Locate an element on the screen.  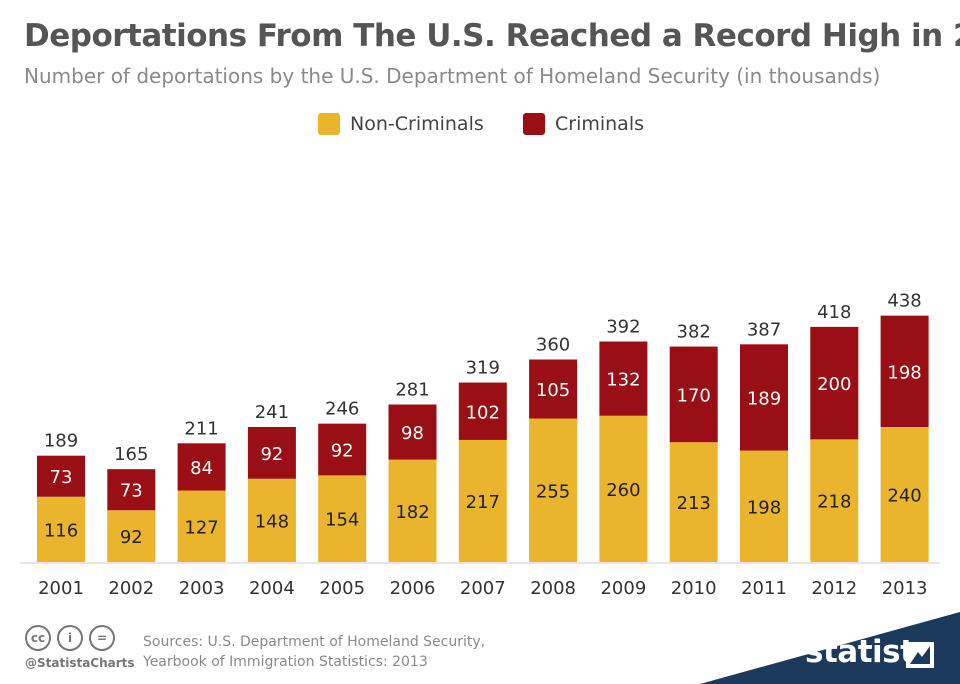
bar-criminals-2012 is located at coordinates (834, 383).